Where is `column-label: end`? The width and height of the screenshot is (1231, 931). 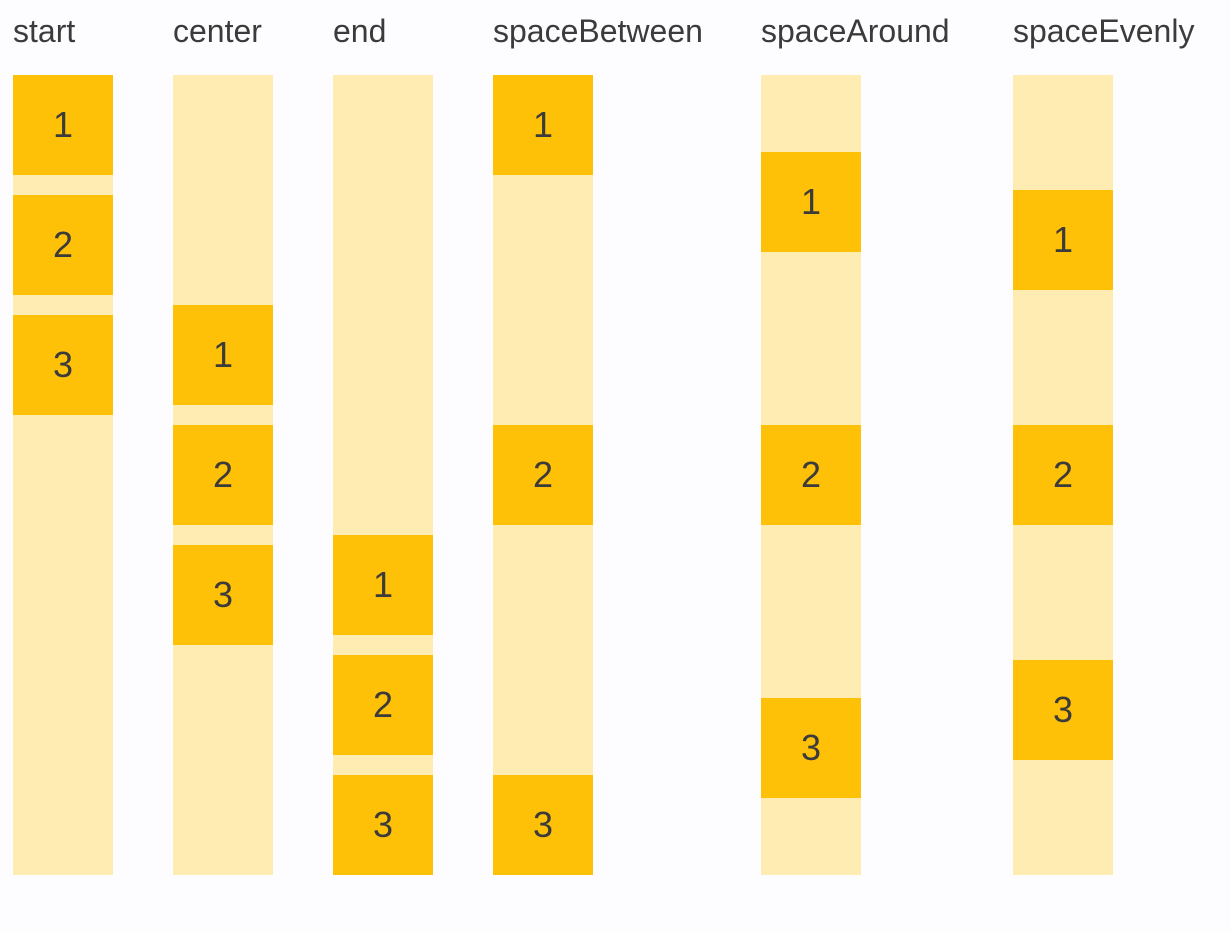 column-label: end is located at coordinates (360, 31).